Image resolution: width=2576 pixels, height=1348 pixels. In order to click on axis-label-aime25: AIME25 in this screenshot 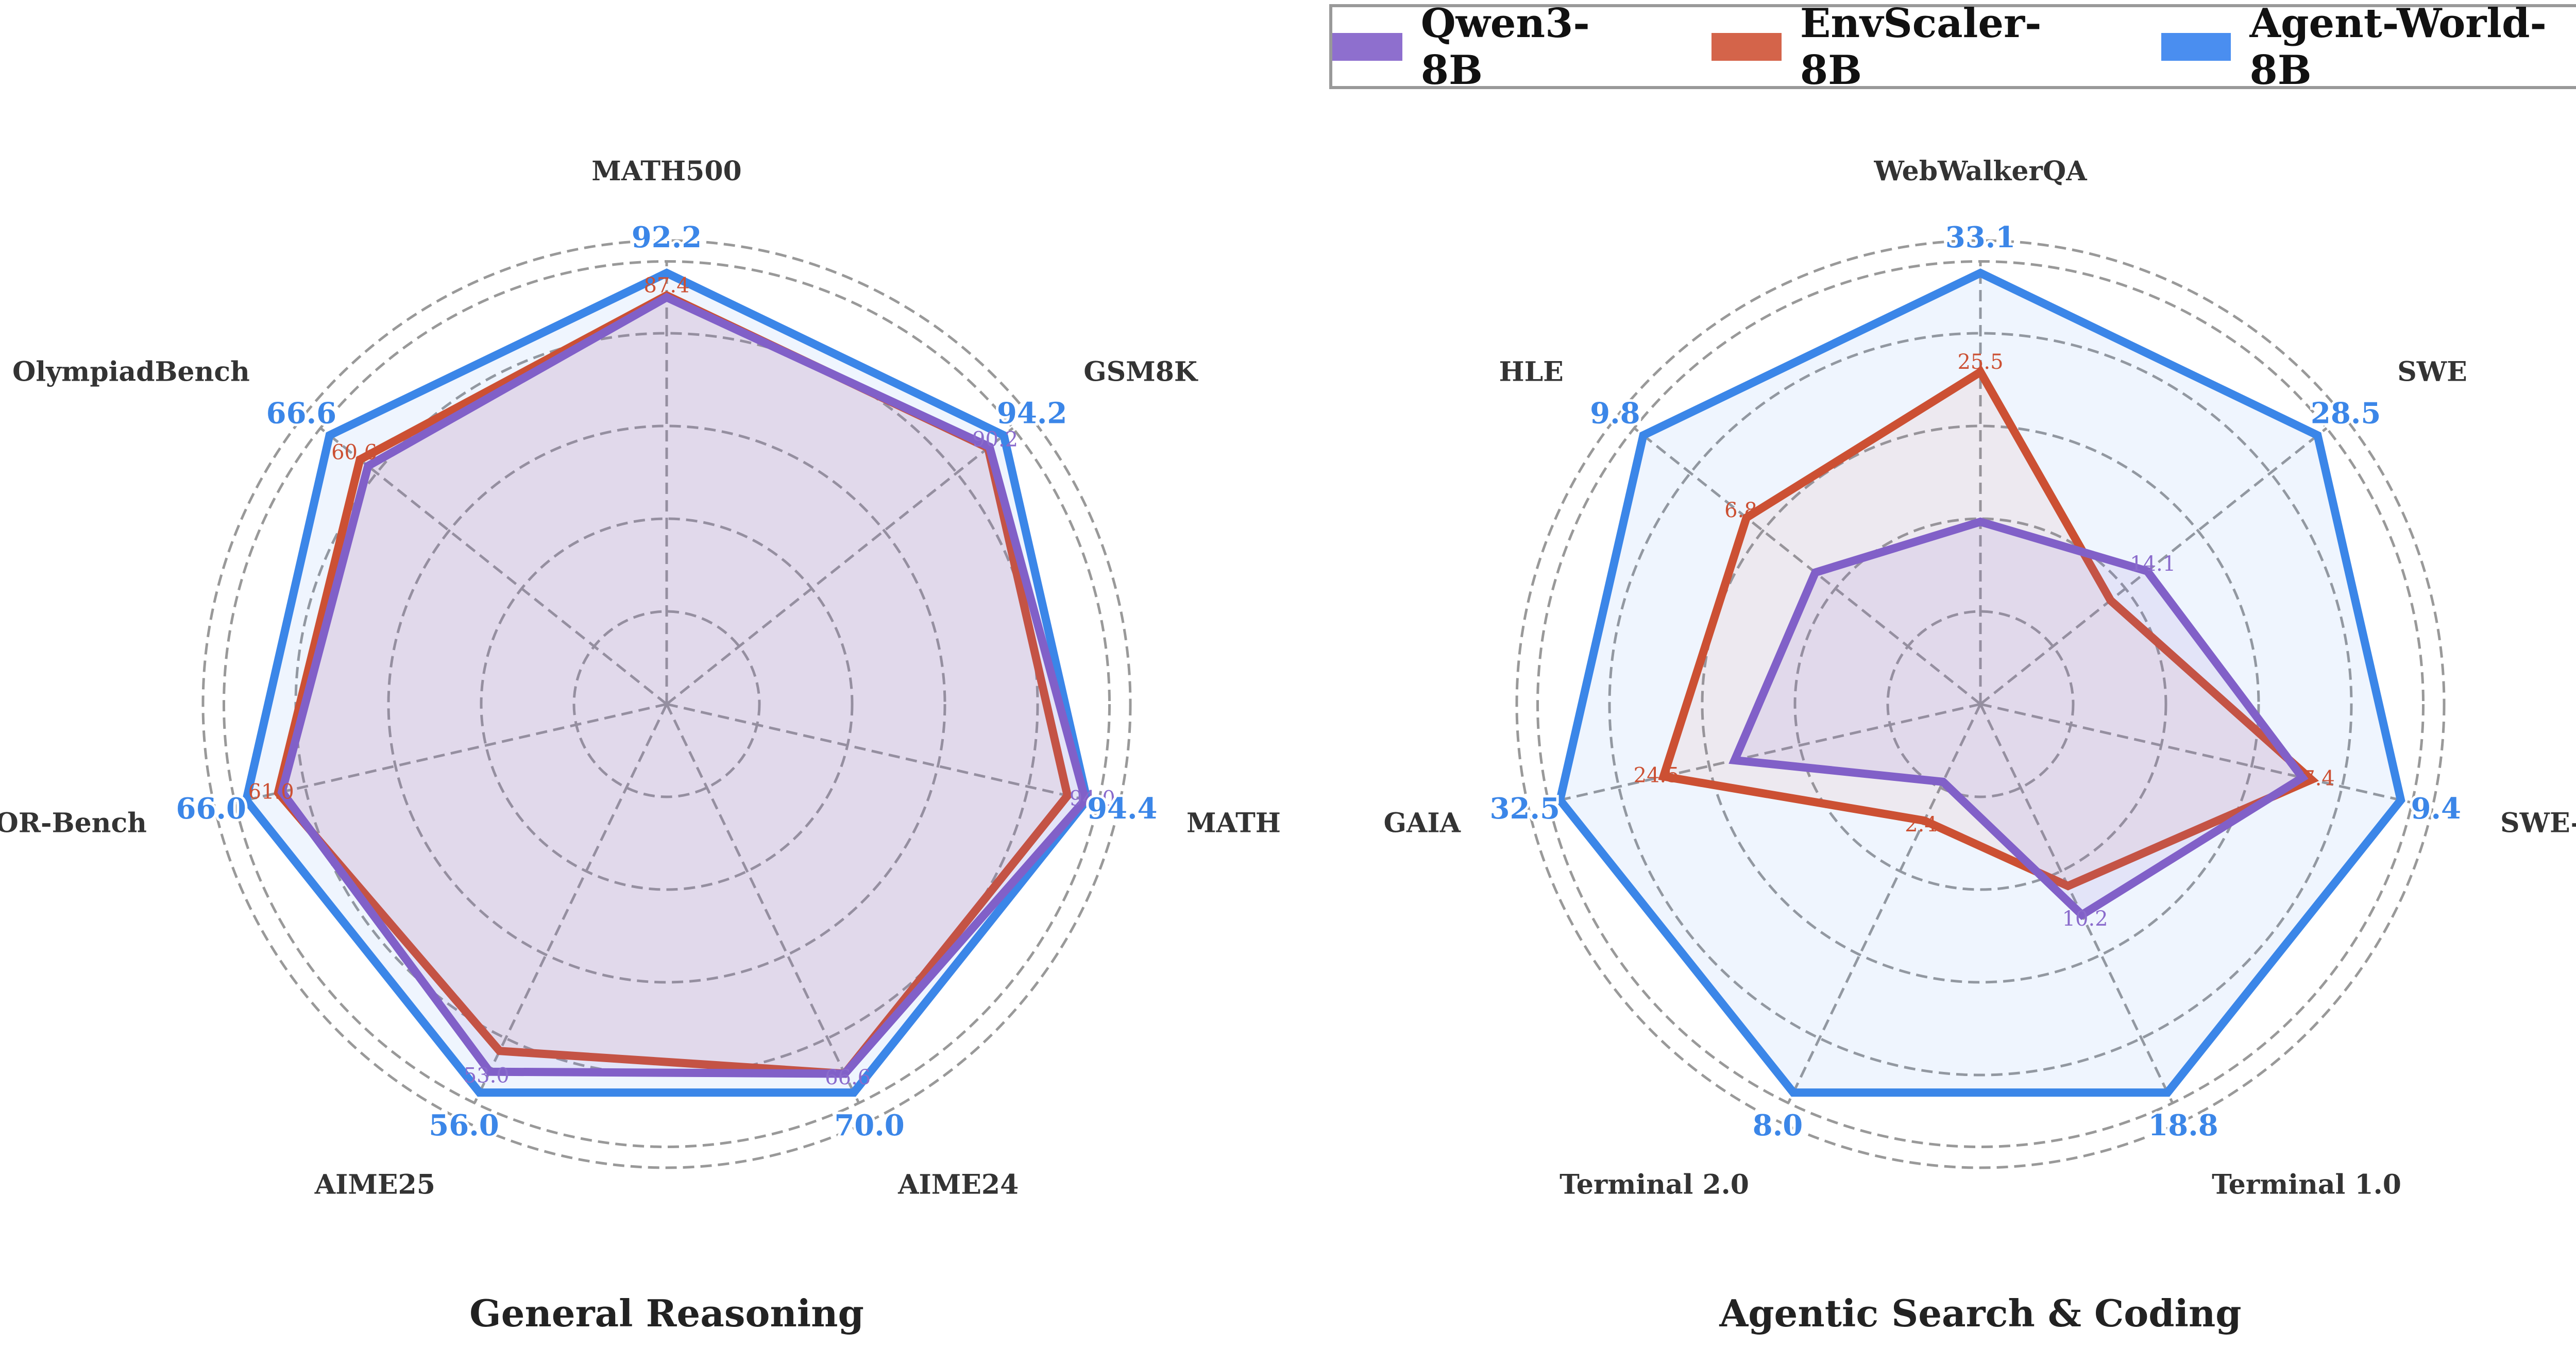, I will do `click(374, 1185)`.